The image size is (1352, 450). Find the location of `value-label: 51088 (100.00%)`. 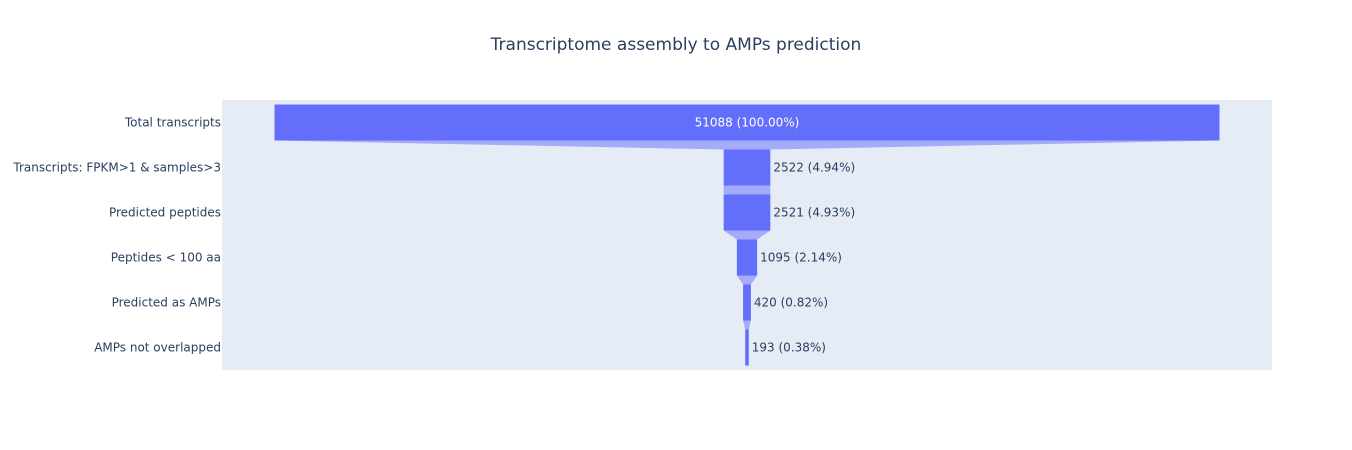

value-label: 51088 (100.00%) is located at coordinates (747, 123).